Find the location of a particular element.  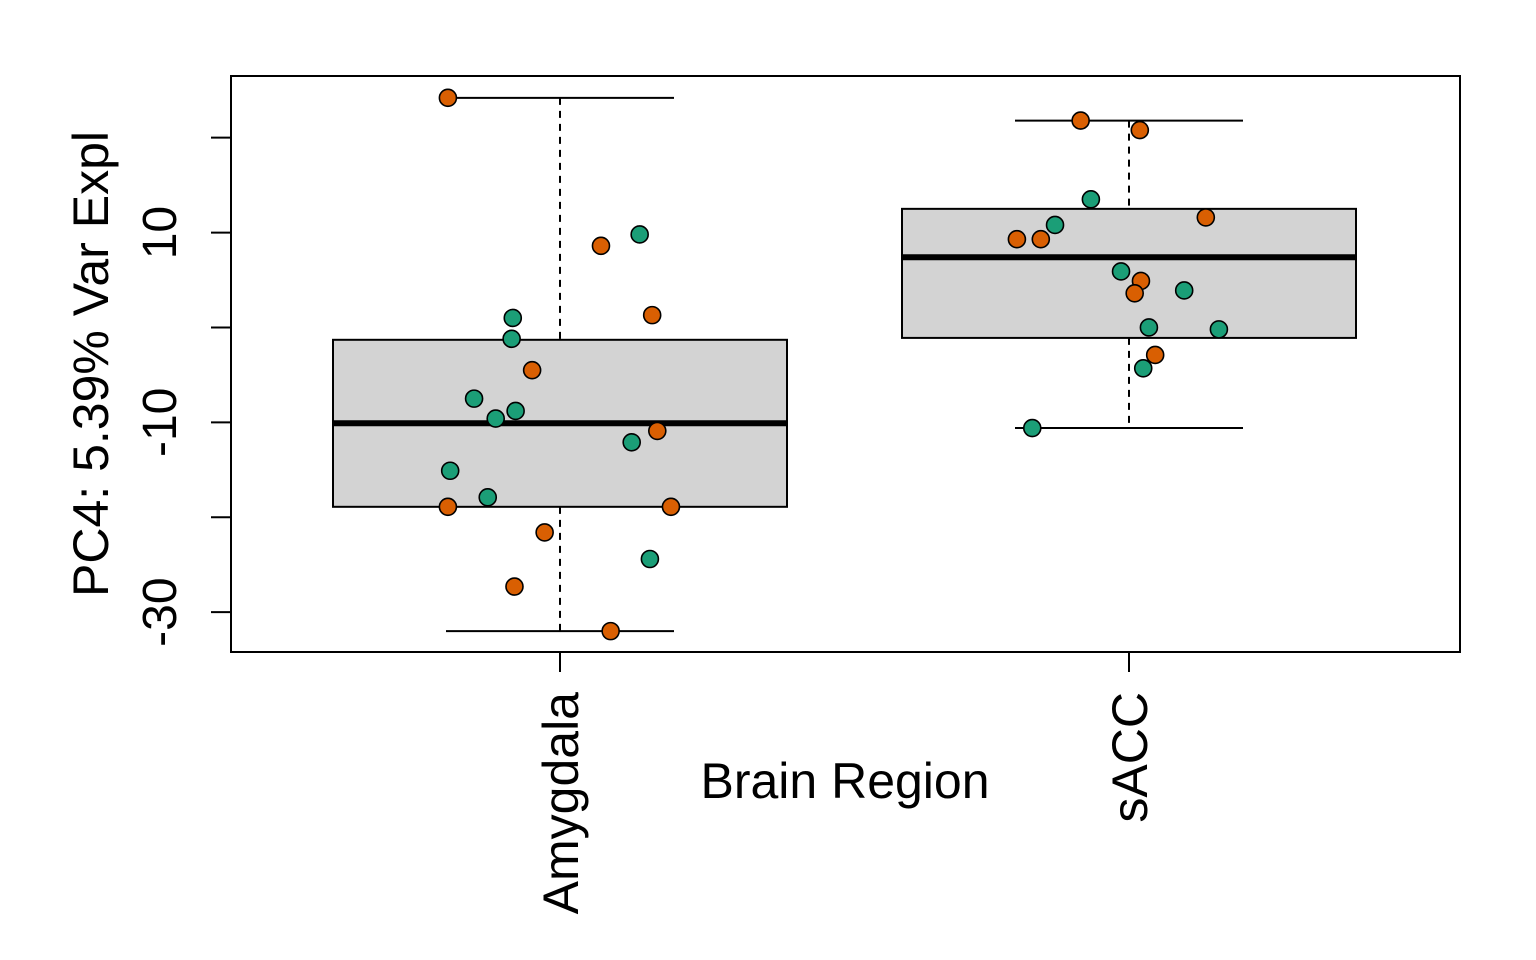

y-axis-title: PC4: 5.39% Var Expl is located at coordinates (91, 364).